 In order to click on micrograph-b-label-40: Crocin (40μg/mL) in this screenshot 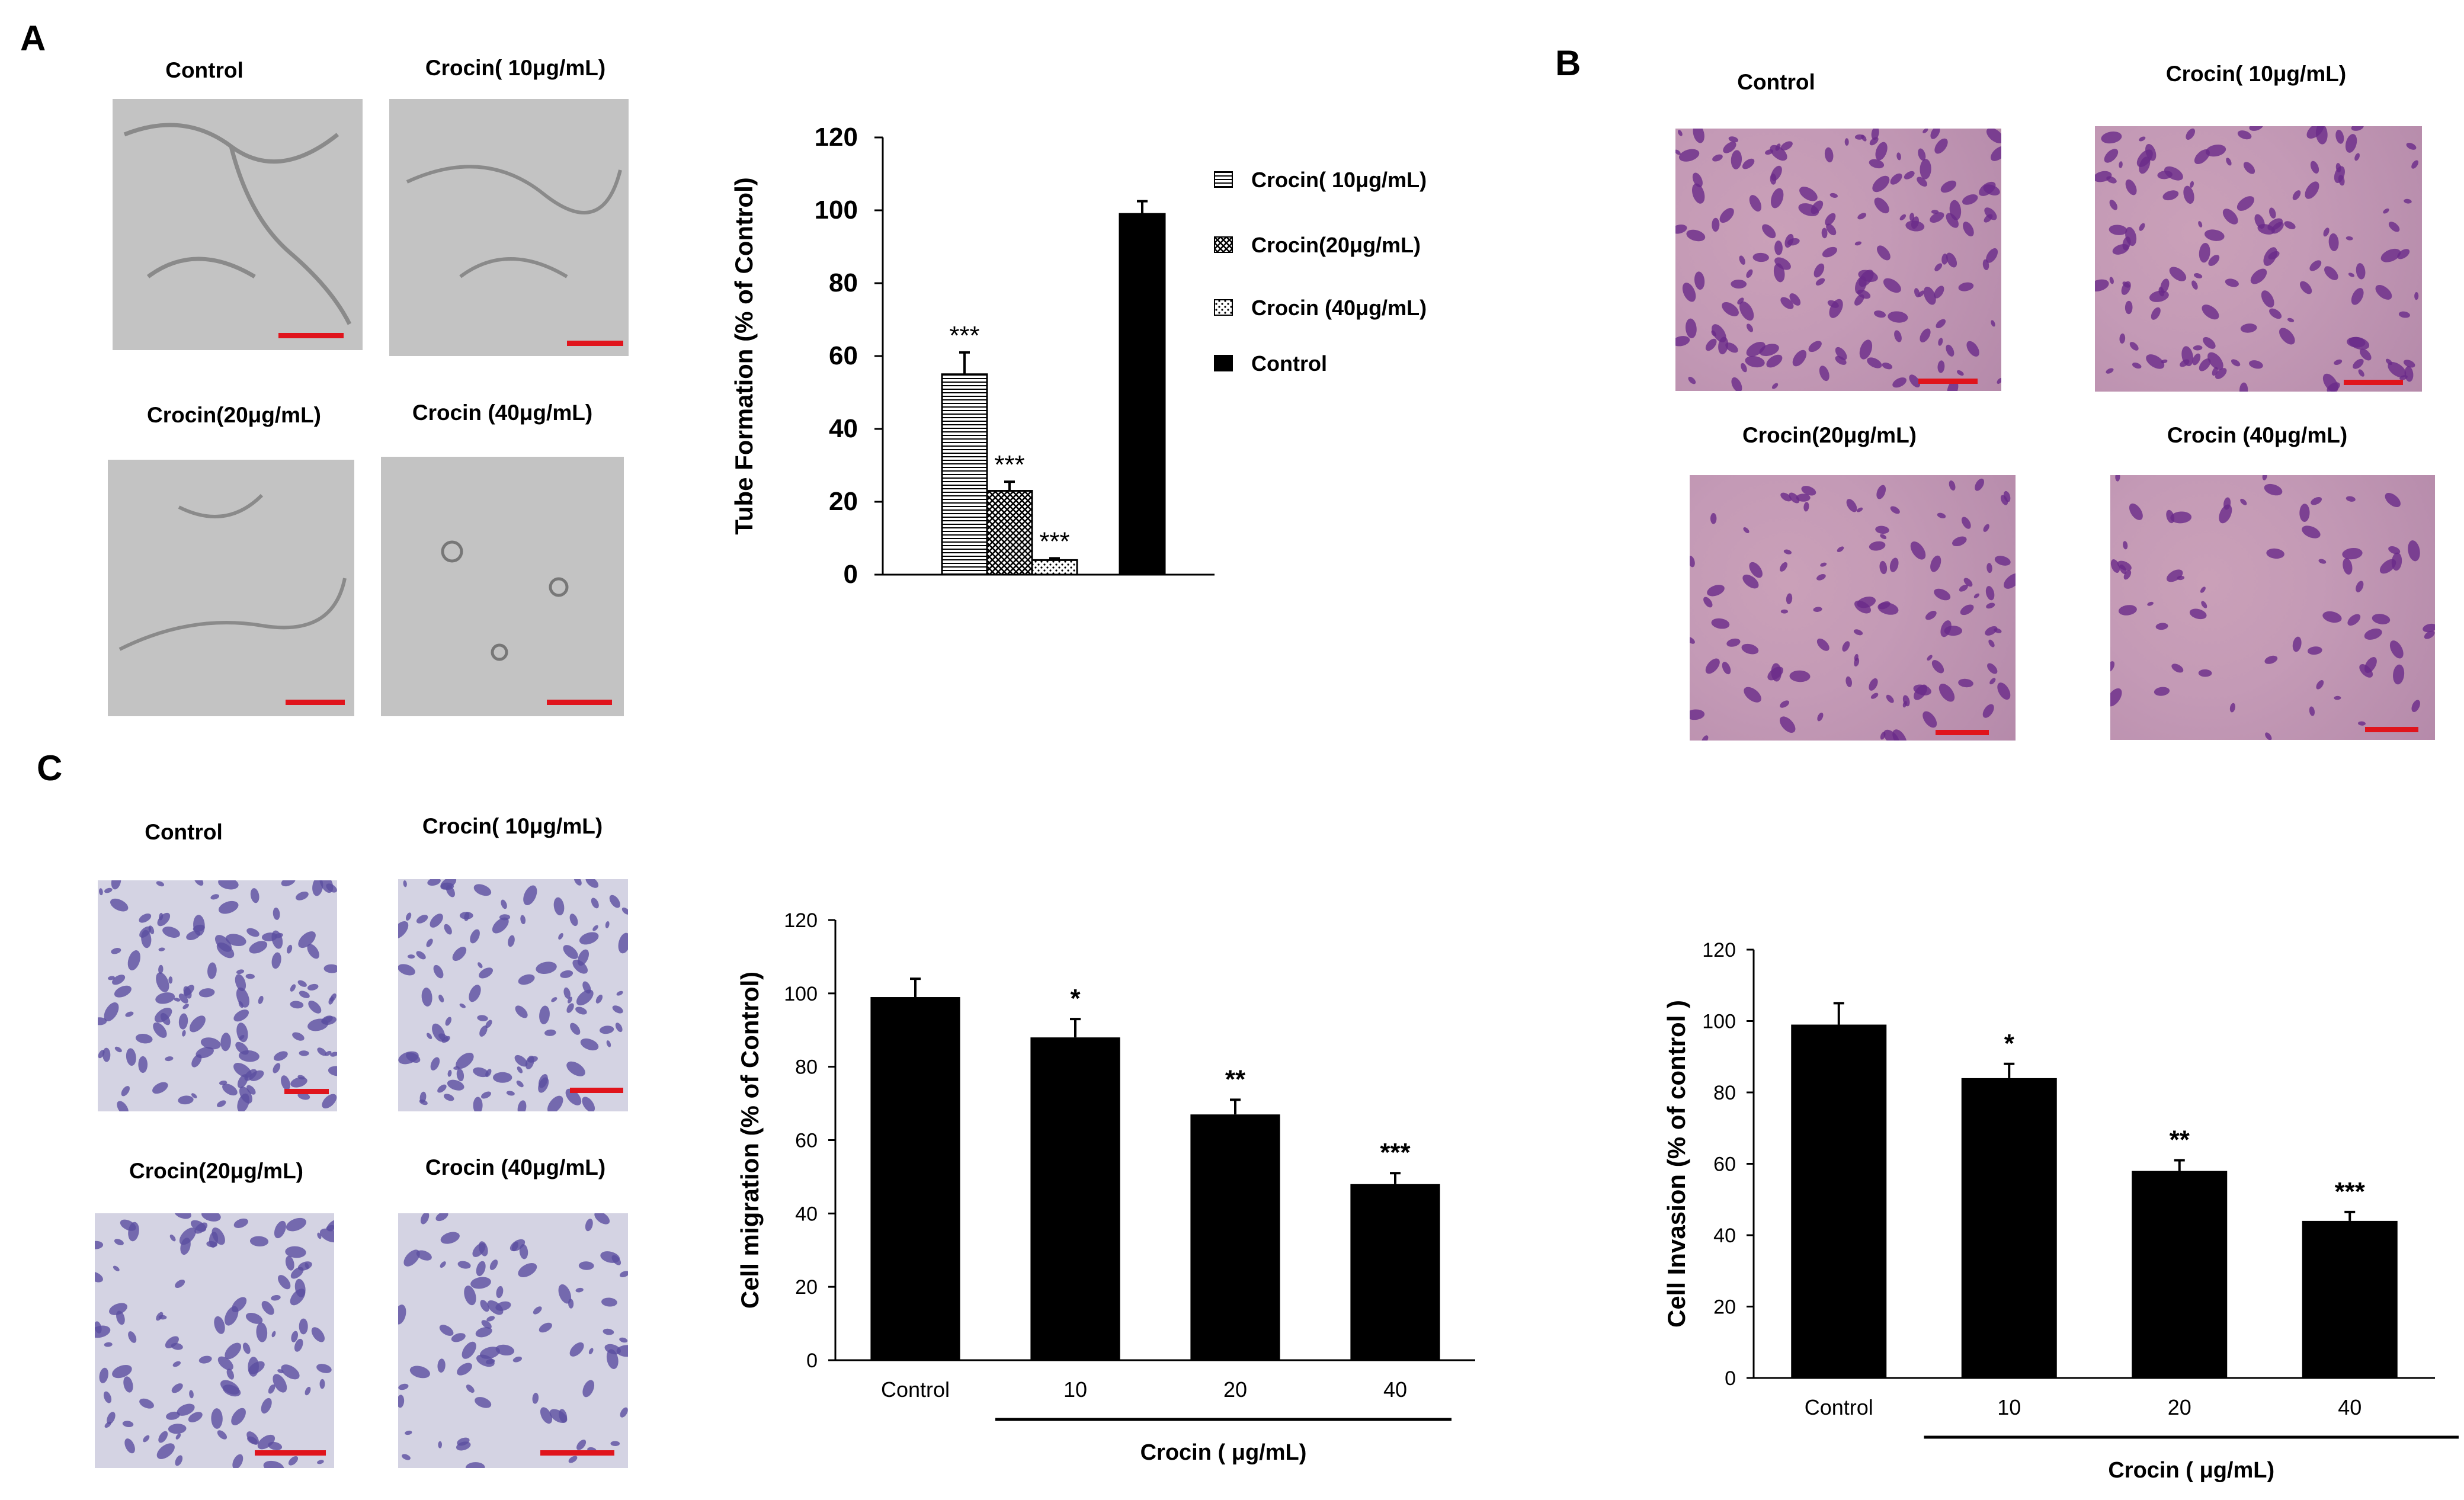, I will do `click(2257, 435)`.